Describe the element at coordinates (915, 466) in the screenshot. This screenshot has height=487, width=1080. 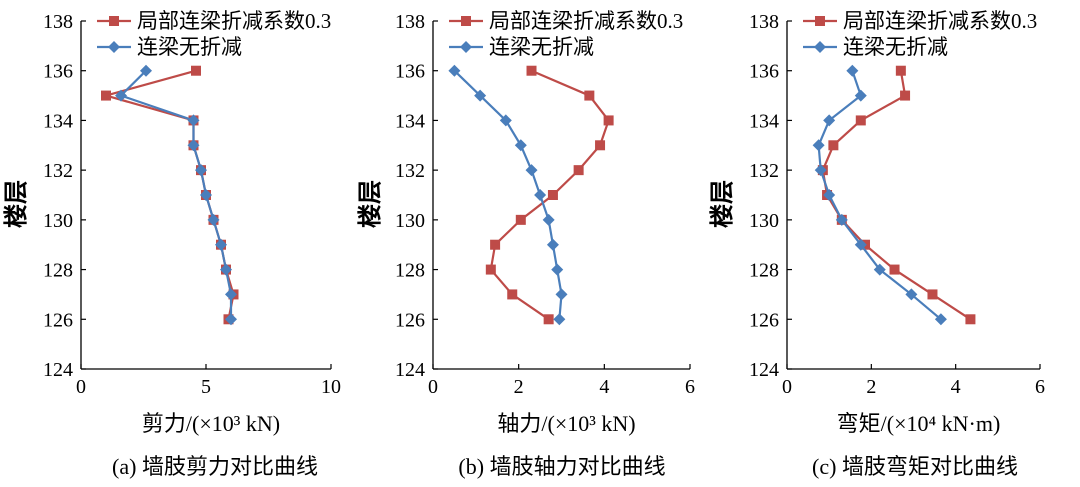
I see `panel-caption: (c) 墙肢弯矩对比曲线` at that location.